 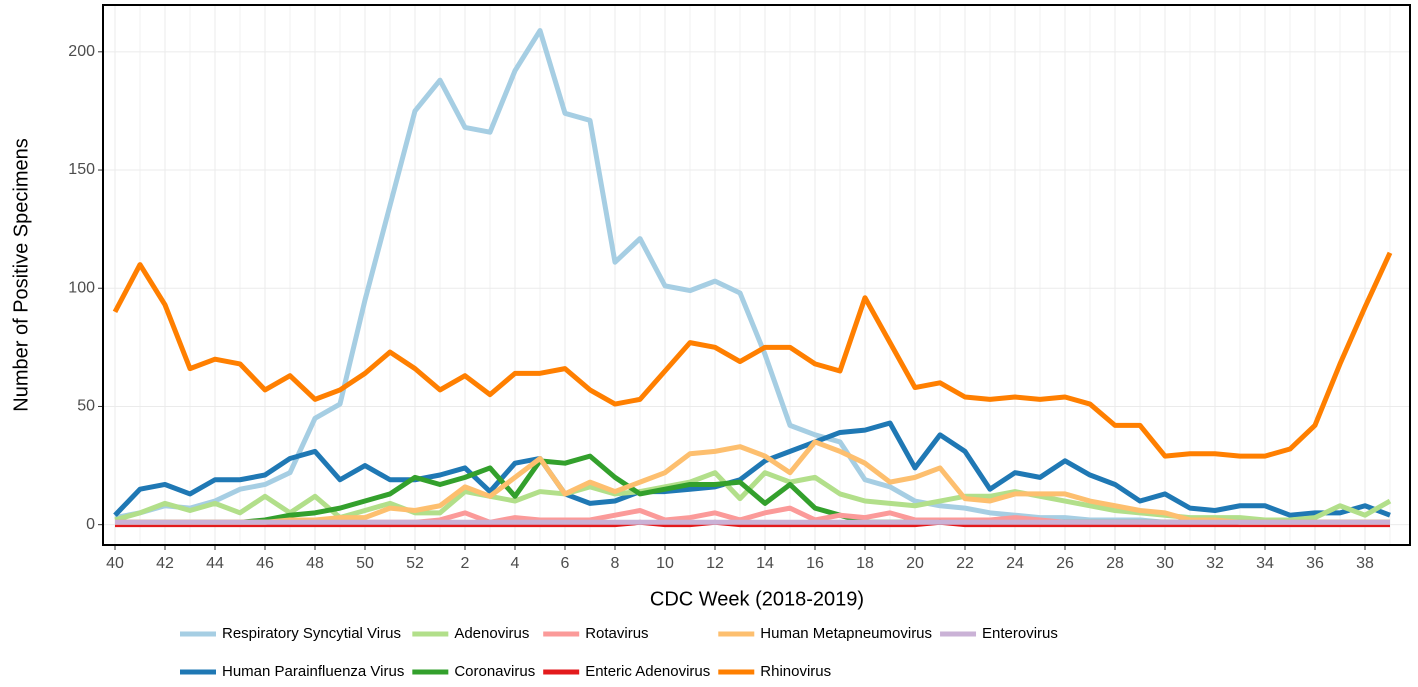 I want to click on x-tick-label: 20, so click(x=915, y=563).